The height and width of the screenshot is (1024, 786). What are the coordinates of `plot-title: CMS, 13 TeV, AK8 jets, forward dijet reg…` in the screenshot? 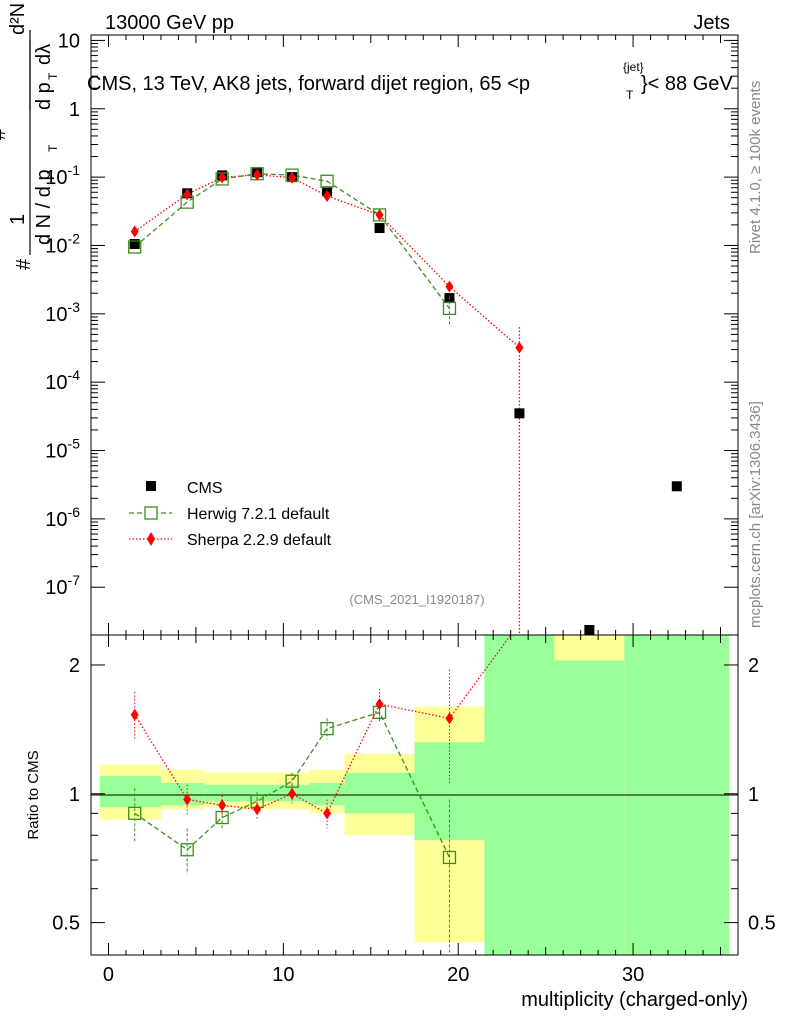 It's located at (410, 81).